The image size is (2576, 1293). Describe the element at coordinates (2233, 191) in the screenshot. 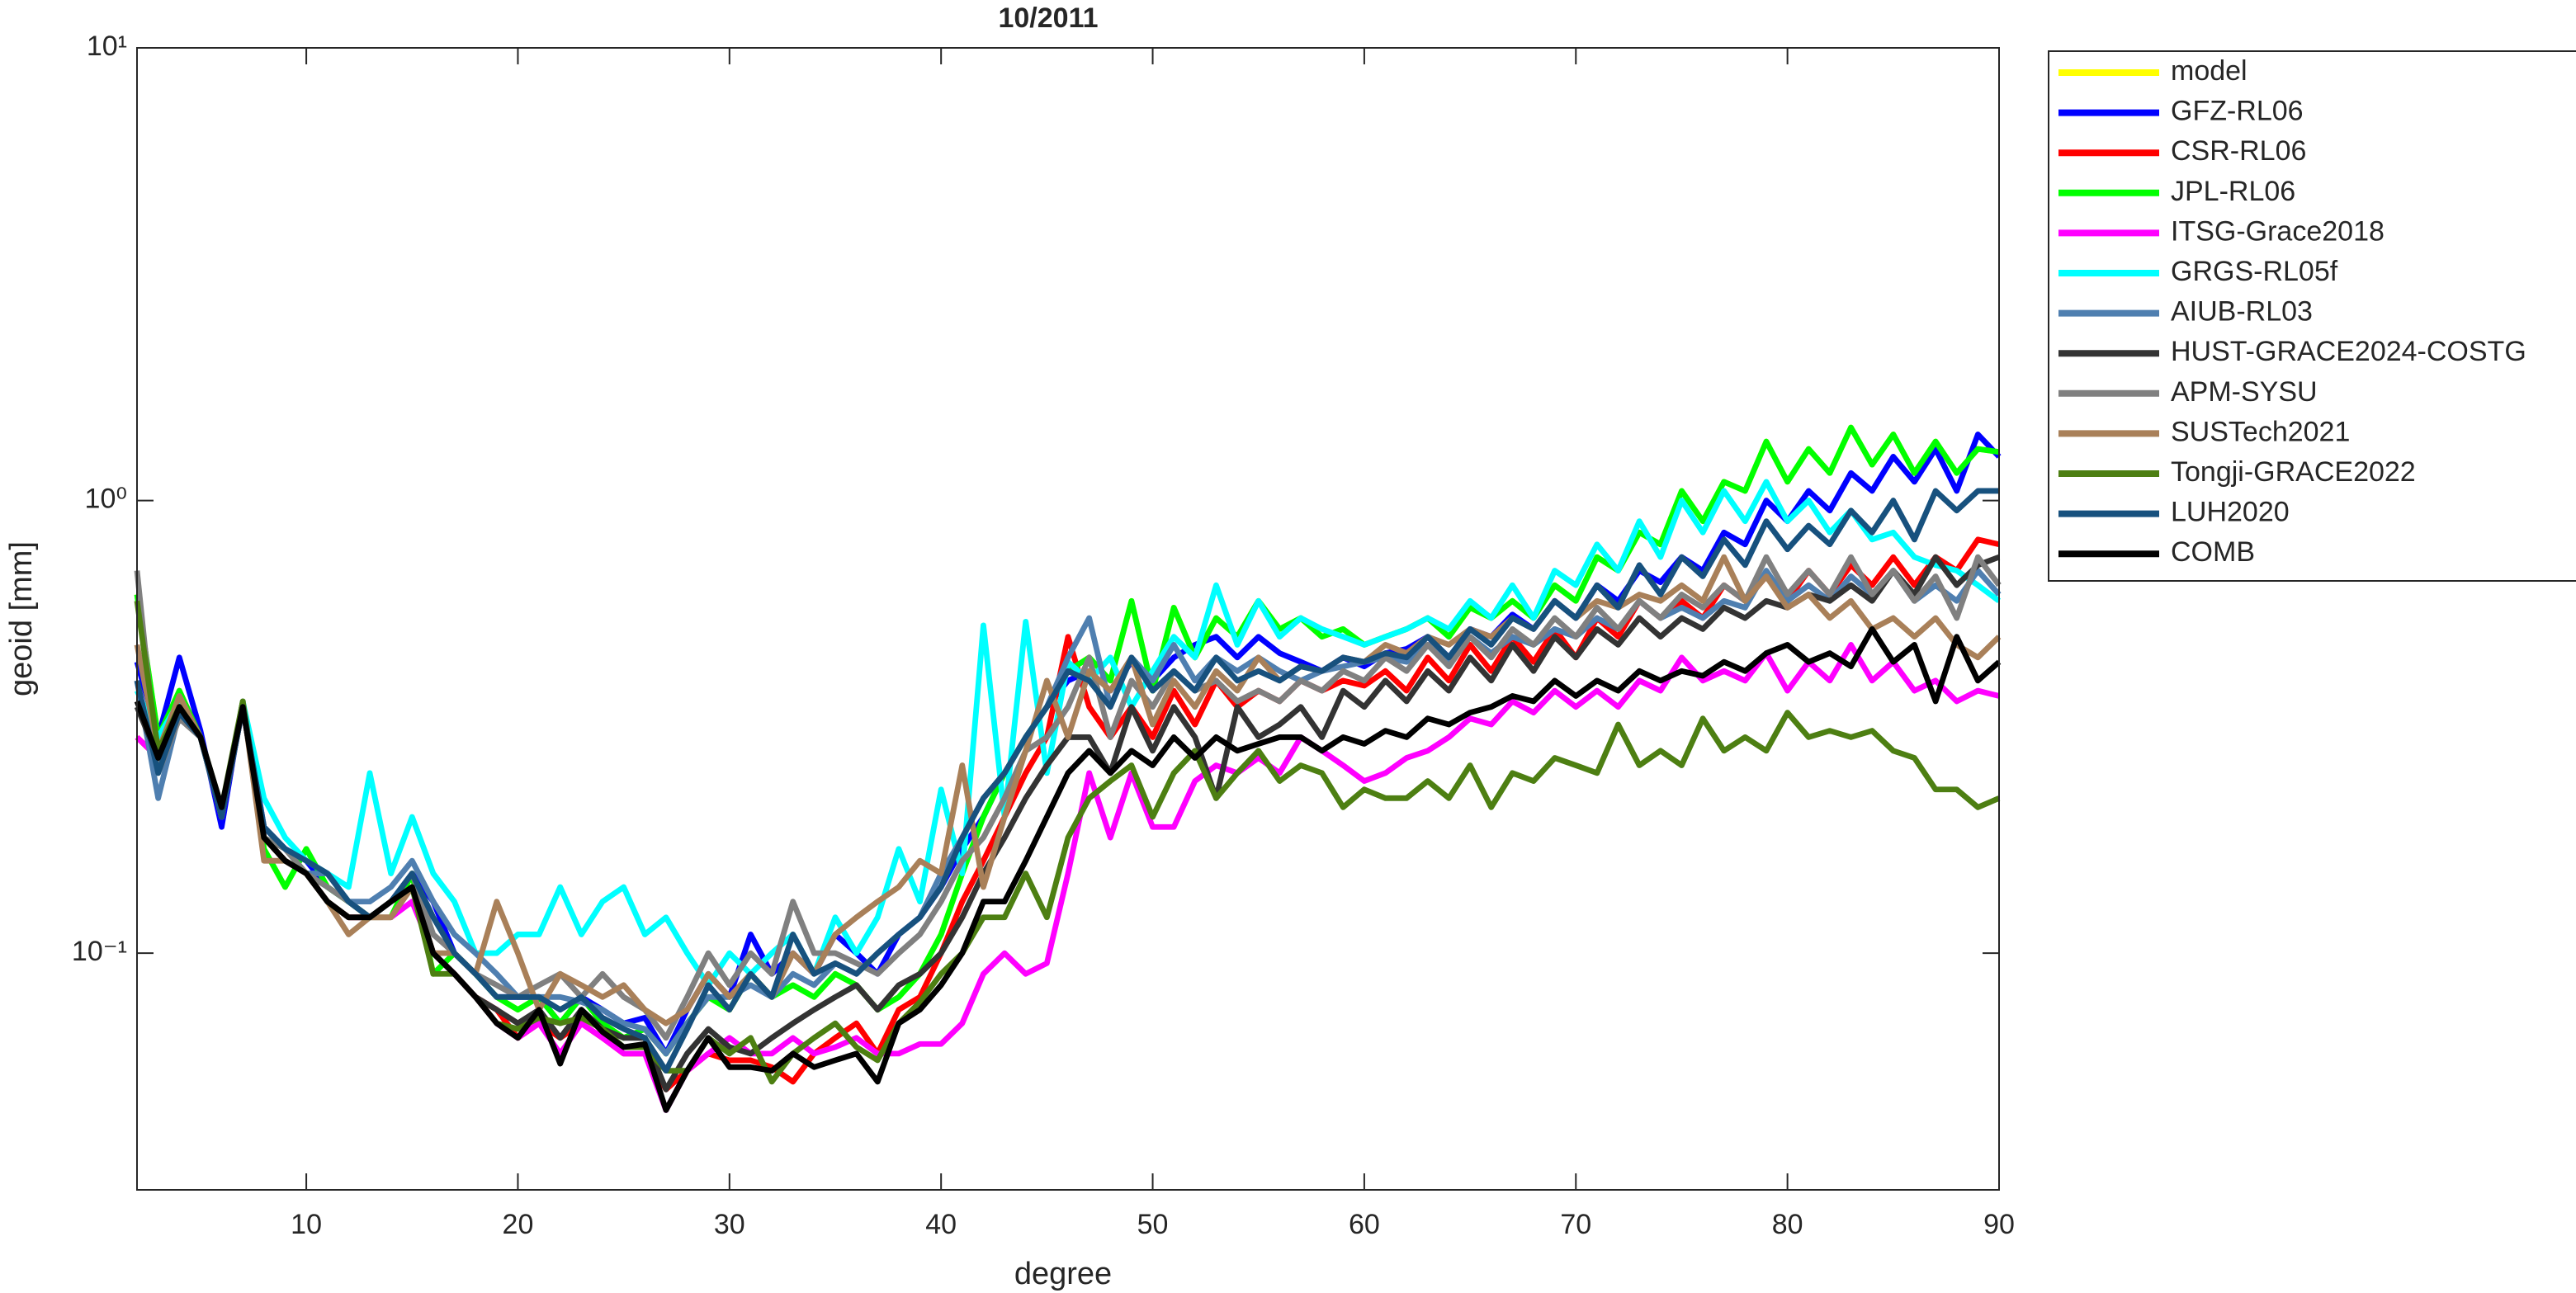

I see `legend-label: JPL-RL06` at that location.